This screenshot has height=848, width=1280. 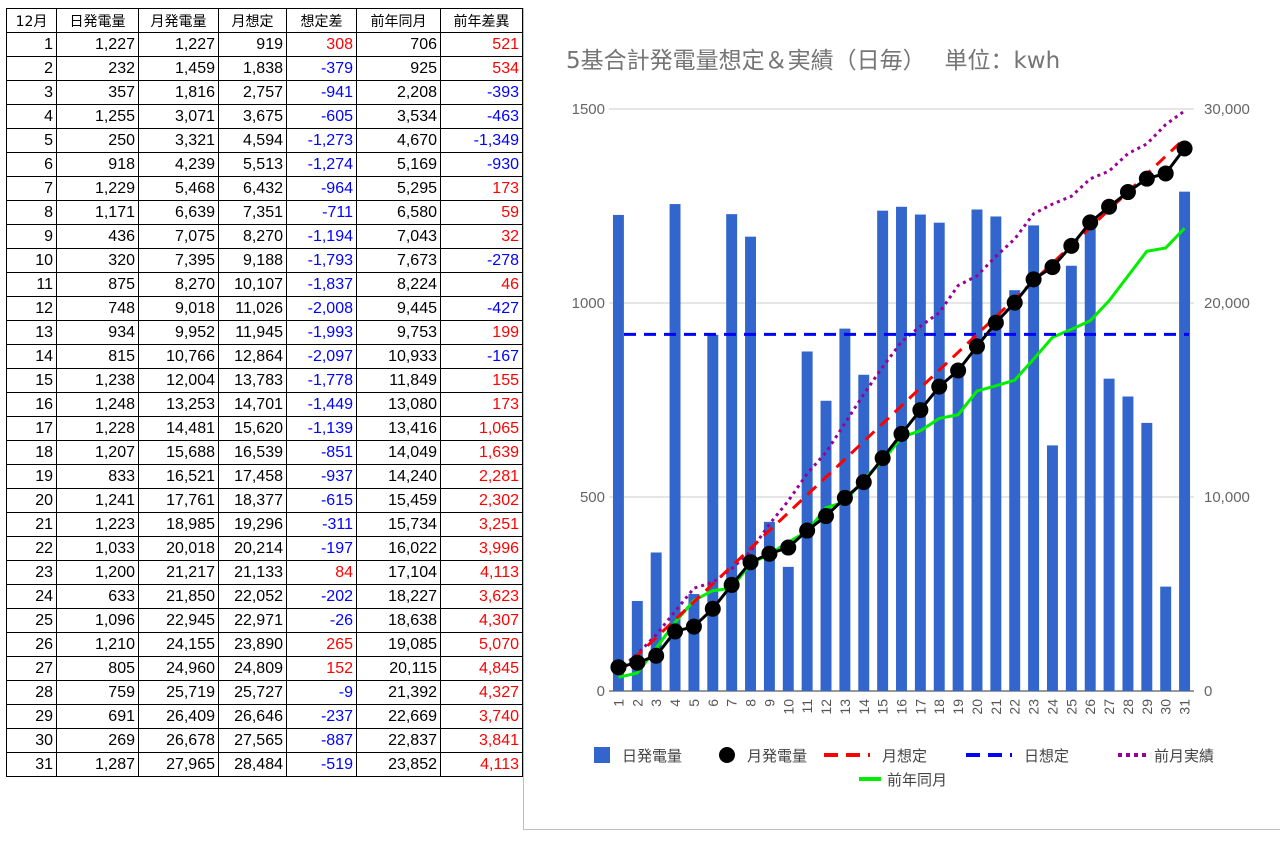 What do you see at coordinates (97, 20) in the screenshot?
I see `header-daily-generation: 日発電量` at bounding box center [97, 20].